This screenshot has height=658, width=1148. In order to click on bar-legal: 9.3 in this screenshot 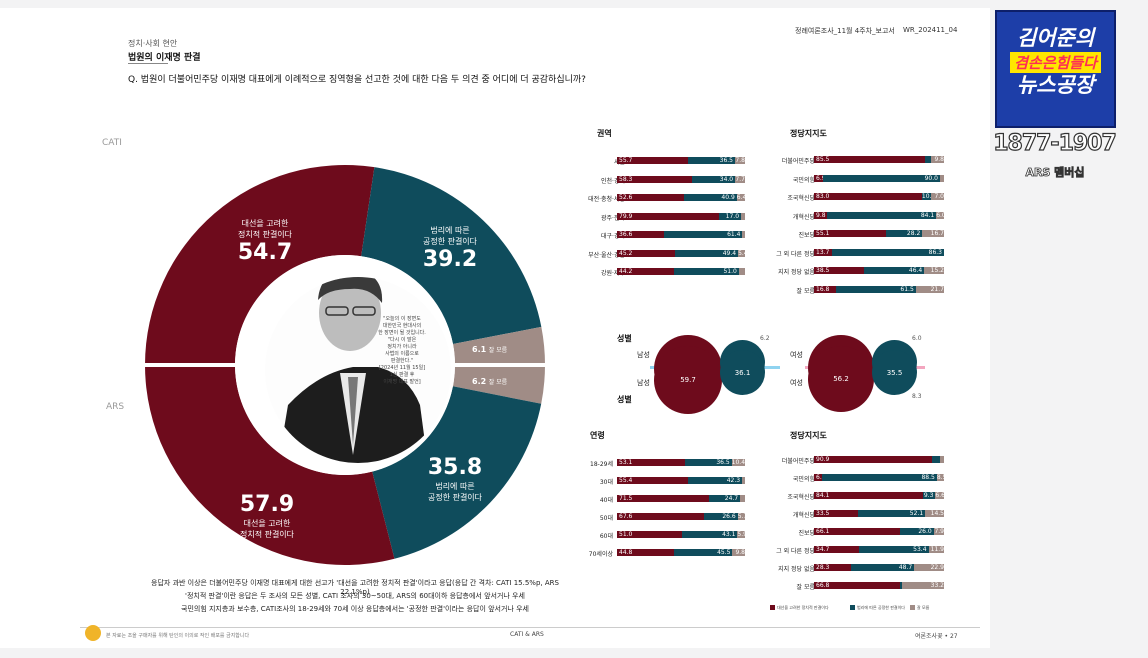, I will do `click(929, 495)`.